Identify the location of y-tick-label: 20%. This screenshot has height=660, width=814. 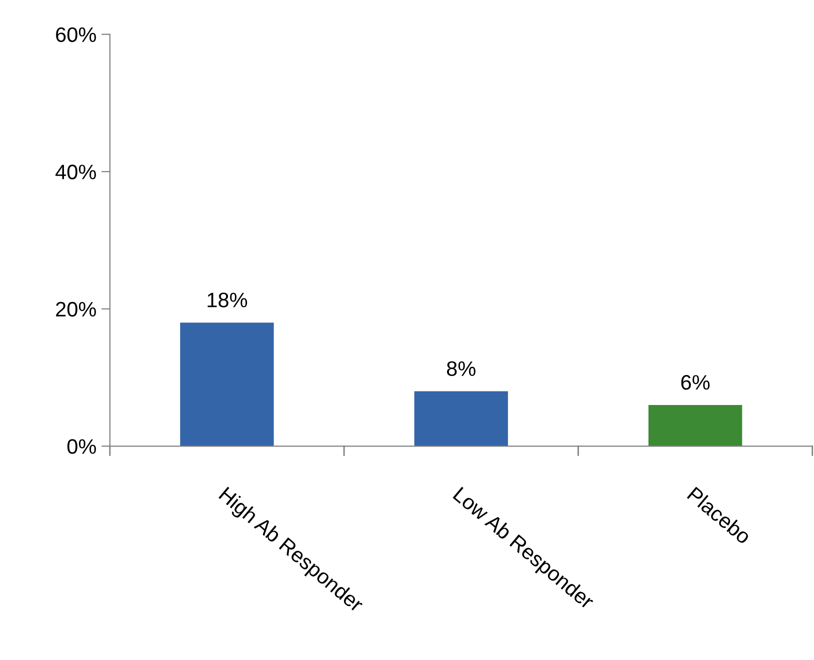
(76, 309).